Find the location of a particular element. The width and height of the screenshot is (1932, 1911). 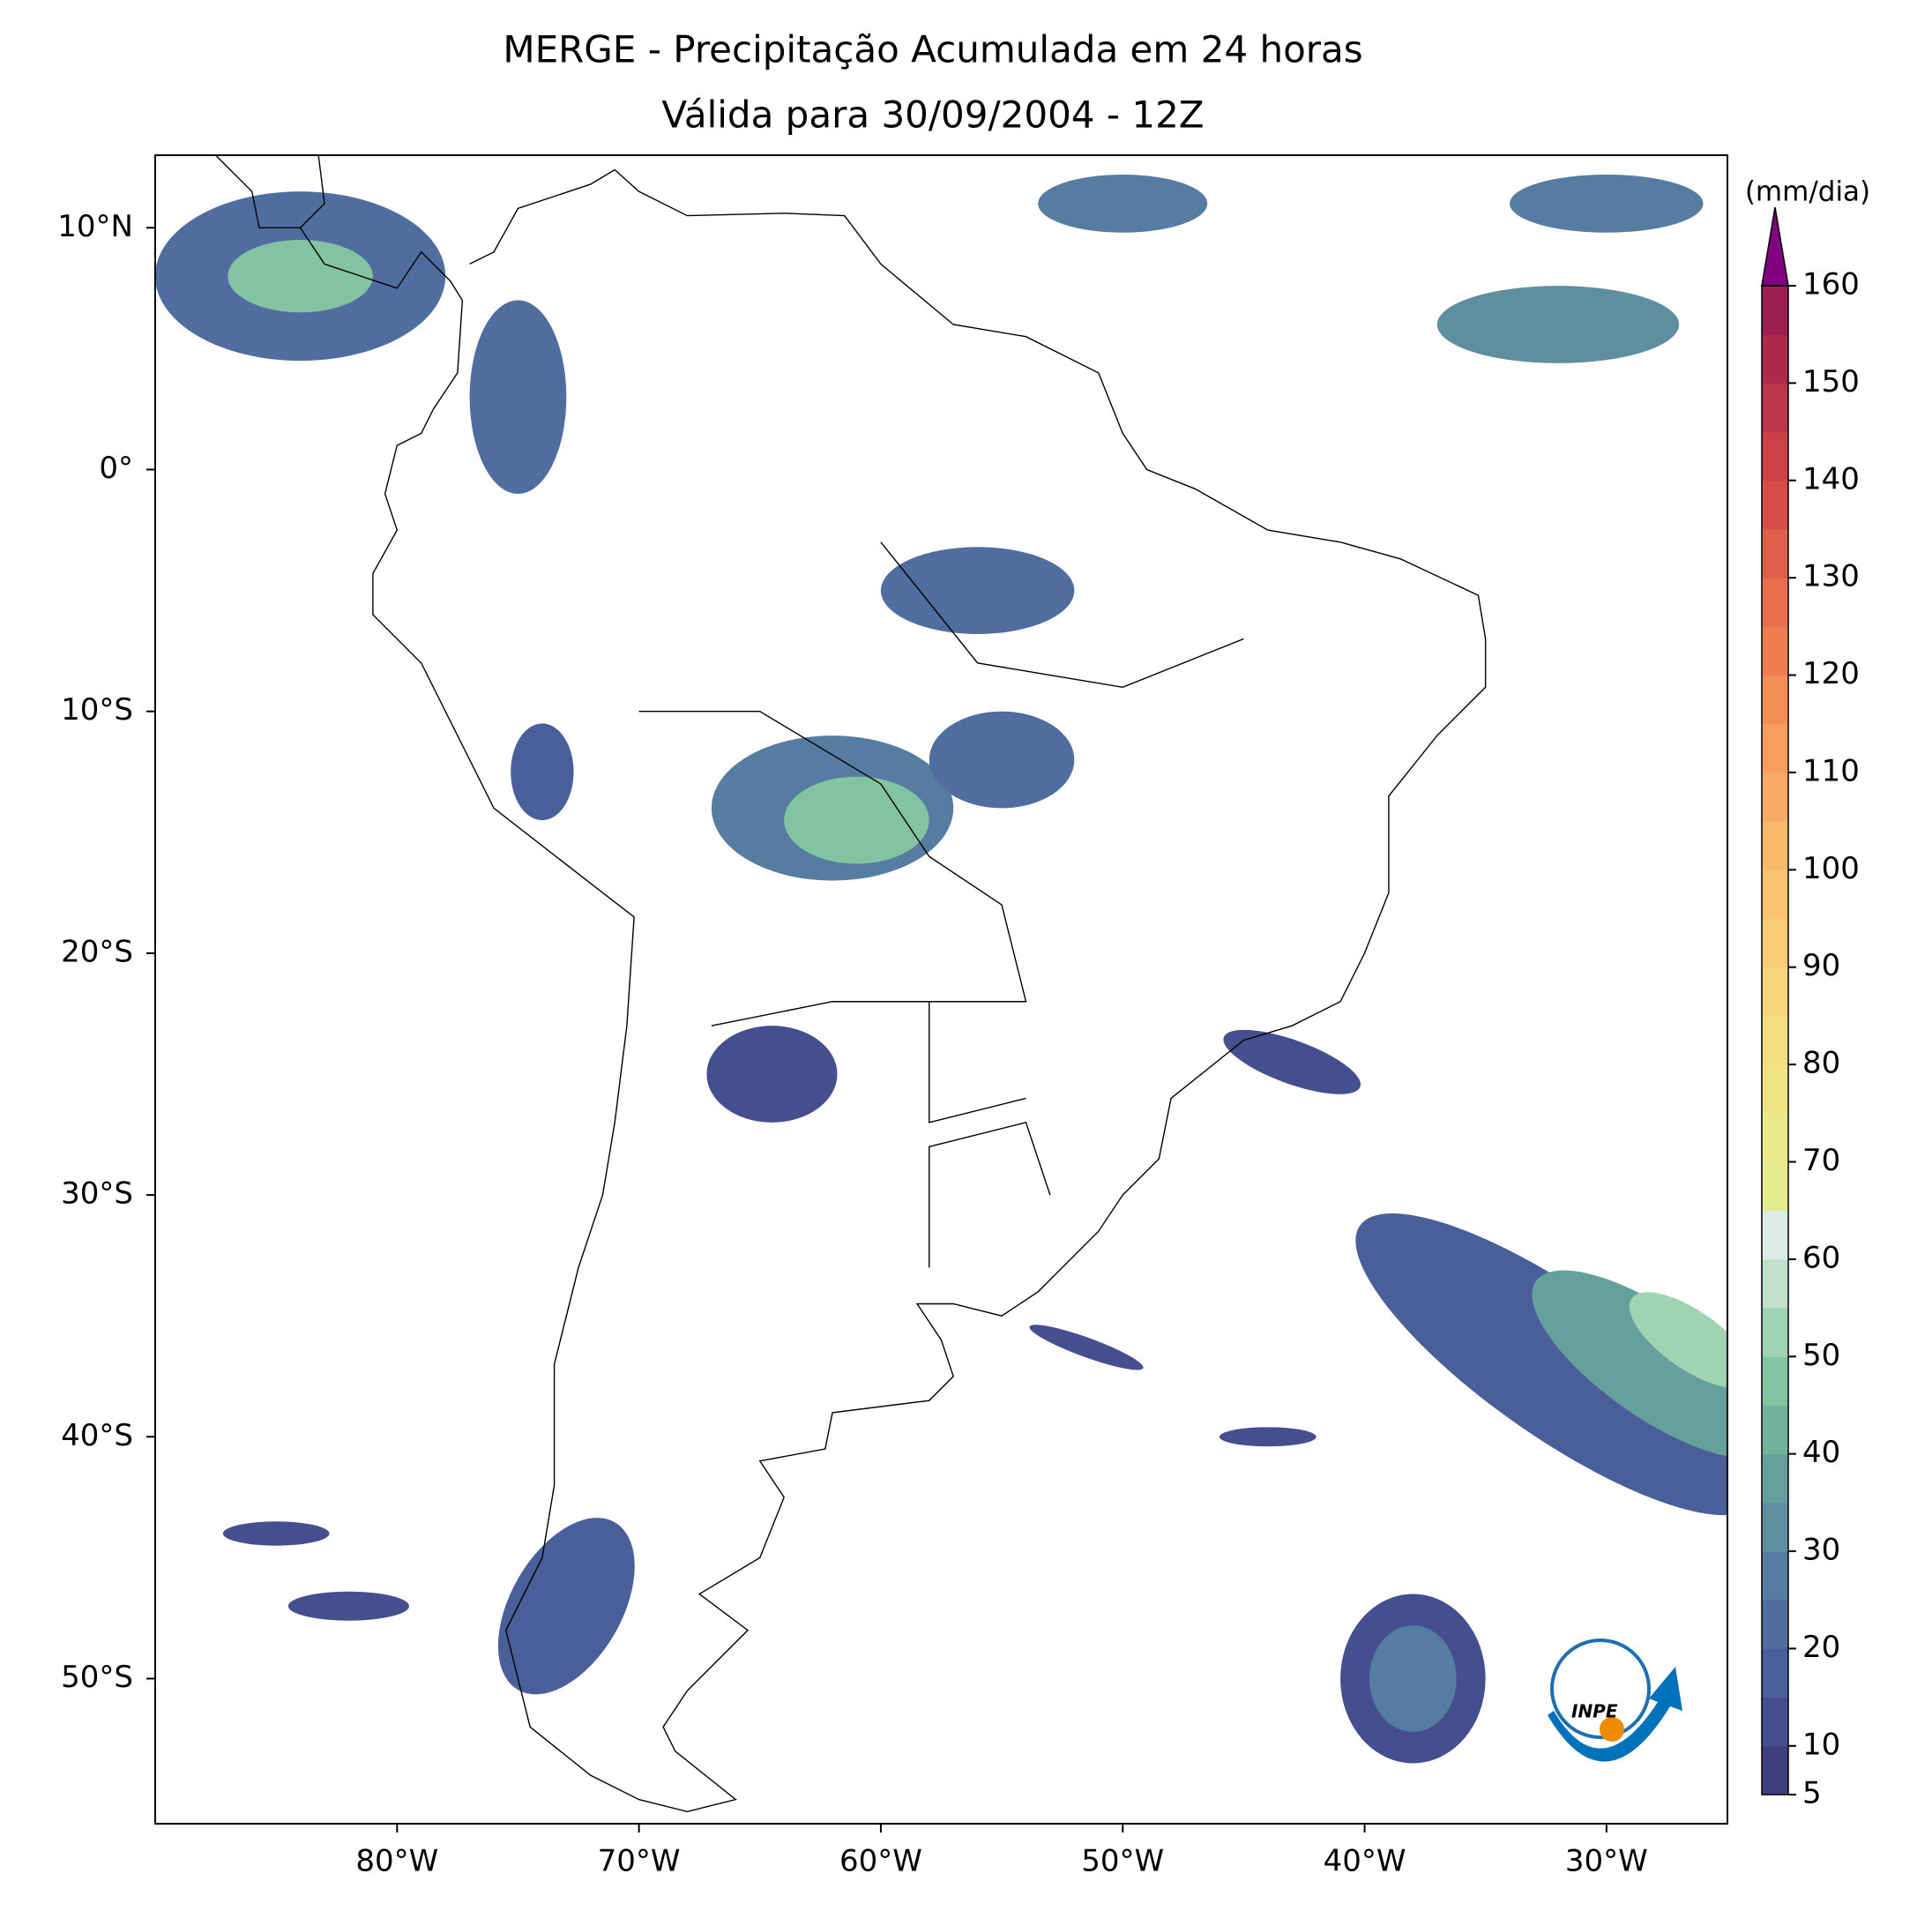

colorbar-tick-label: 100 is located at coordinates (1831, 868).